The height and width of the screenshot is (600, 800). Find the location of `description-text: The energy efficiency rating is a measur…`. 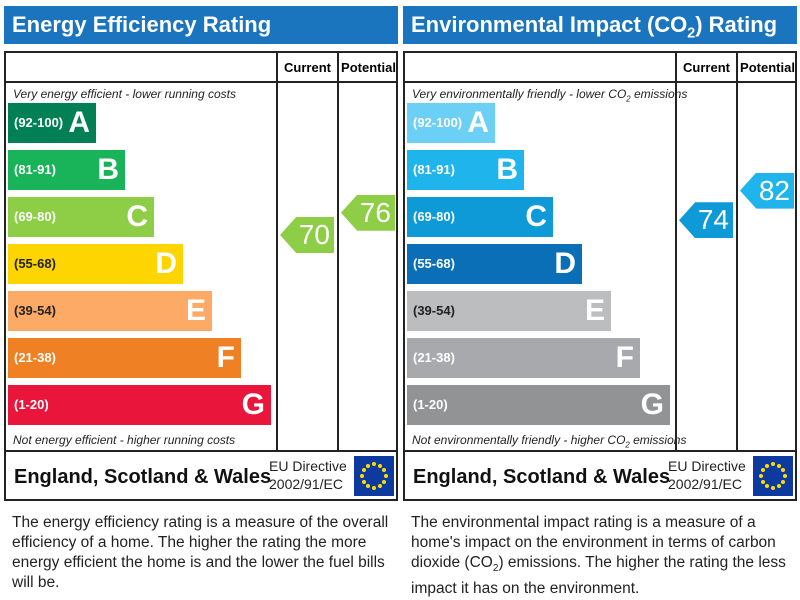

description-text: The energy efficiency rating is a measur… is located at coordinates (200, 552).